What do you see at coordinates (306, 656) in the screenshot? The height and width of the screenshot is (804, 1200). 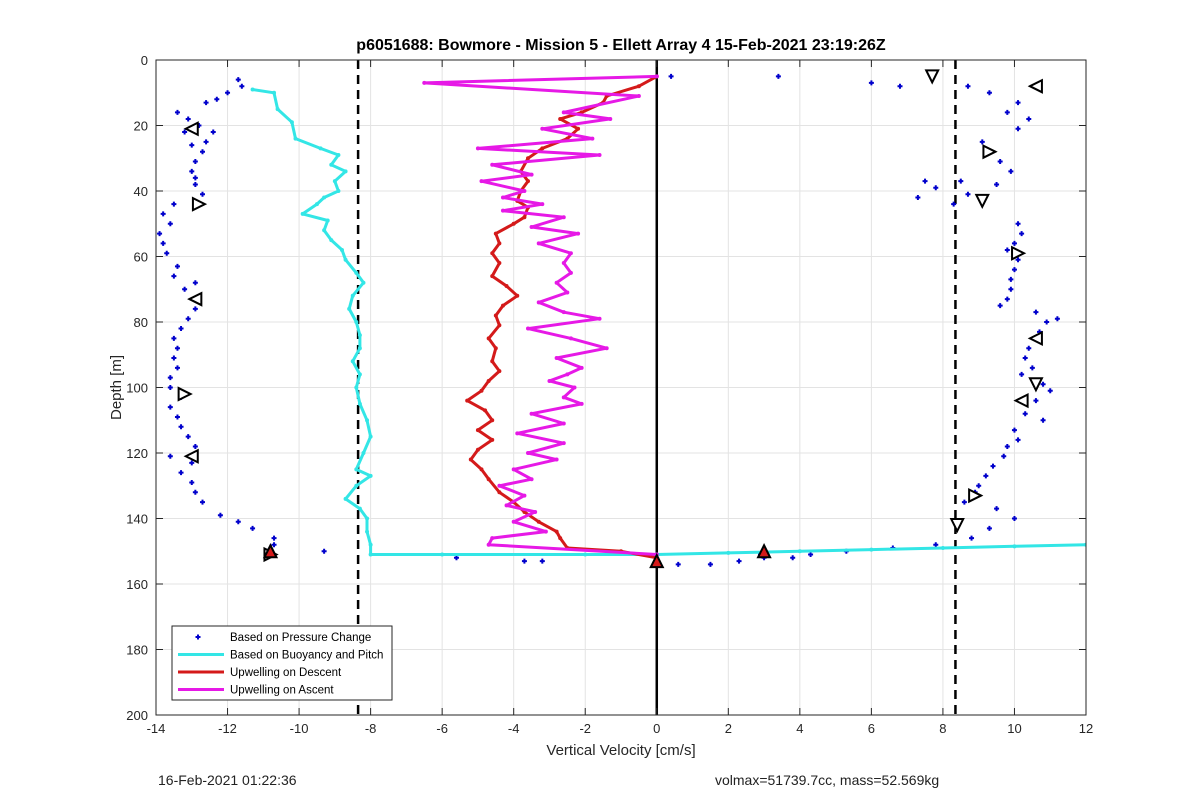 I see `legend-label: Based on Buoyancy and Pitch` at bounding box center [306, 656].